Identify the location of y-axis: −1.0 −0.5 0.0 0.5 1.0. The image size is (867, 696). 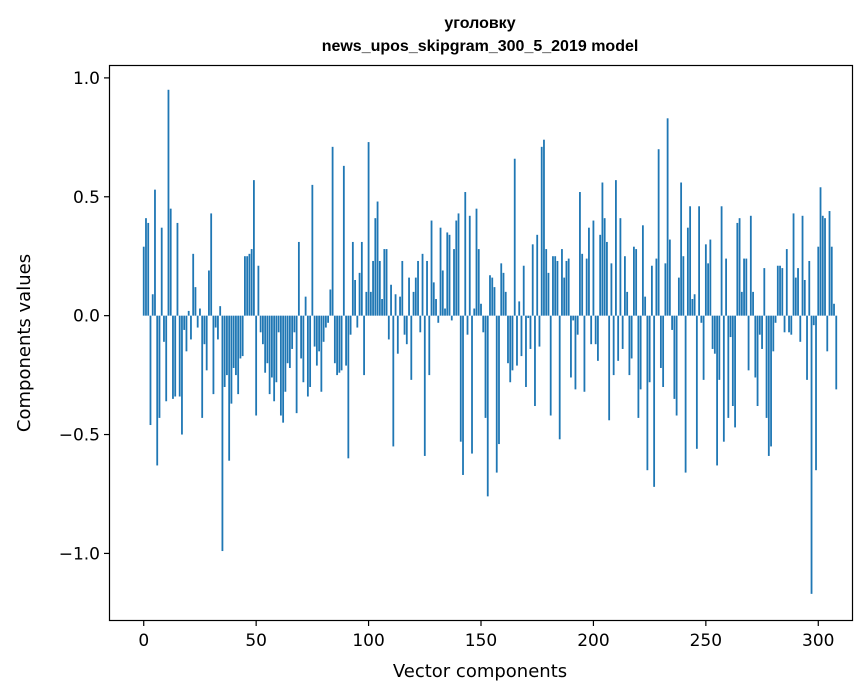
(84, 316).